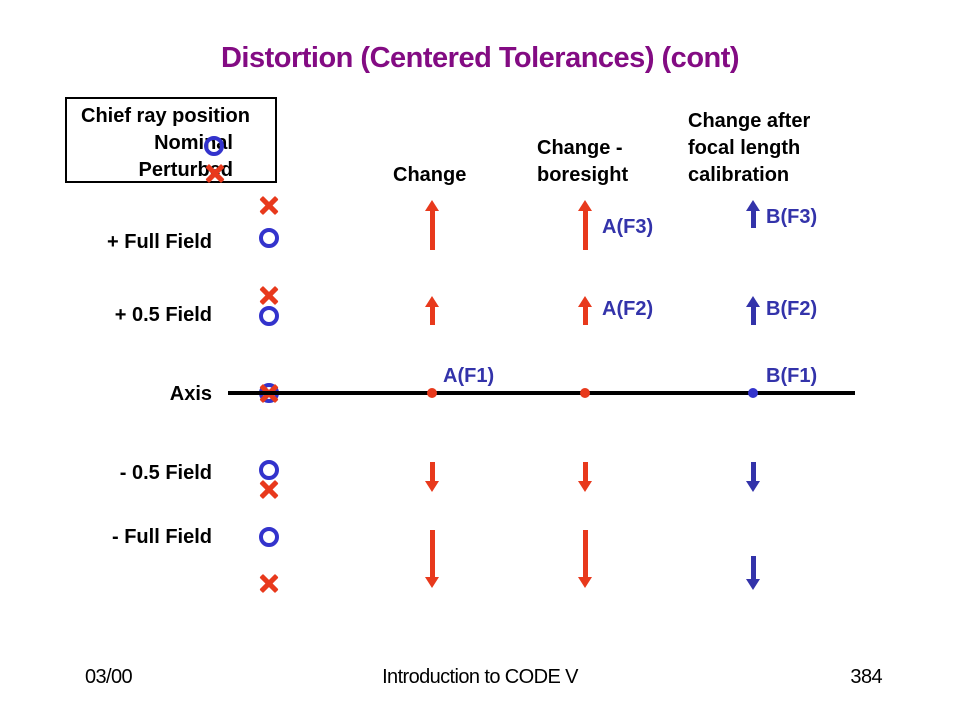  What do you see at coordinates (430, 175) in the screenshot?
I see `column-header-change: Change` at bounding box center [430, 175].